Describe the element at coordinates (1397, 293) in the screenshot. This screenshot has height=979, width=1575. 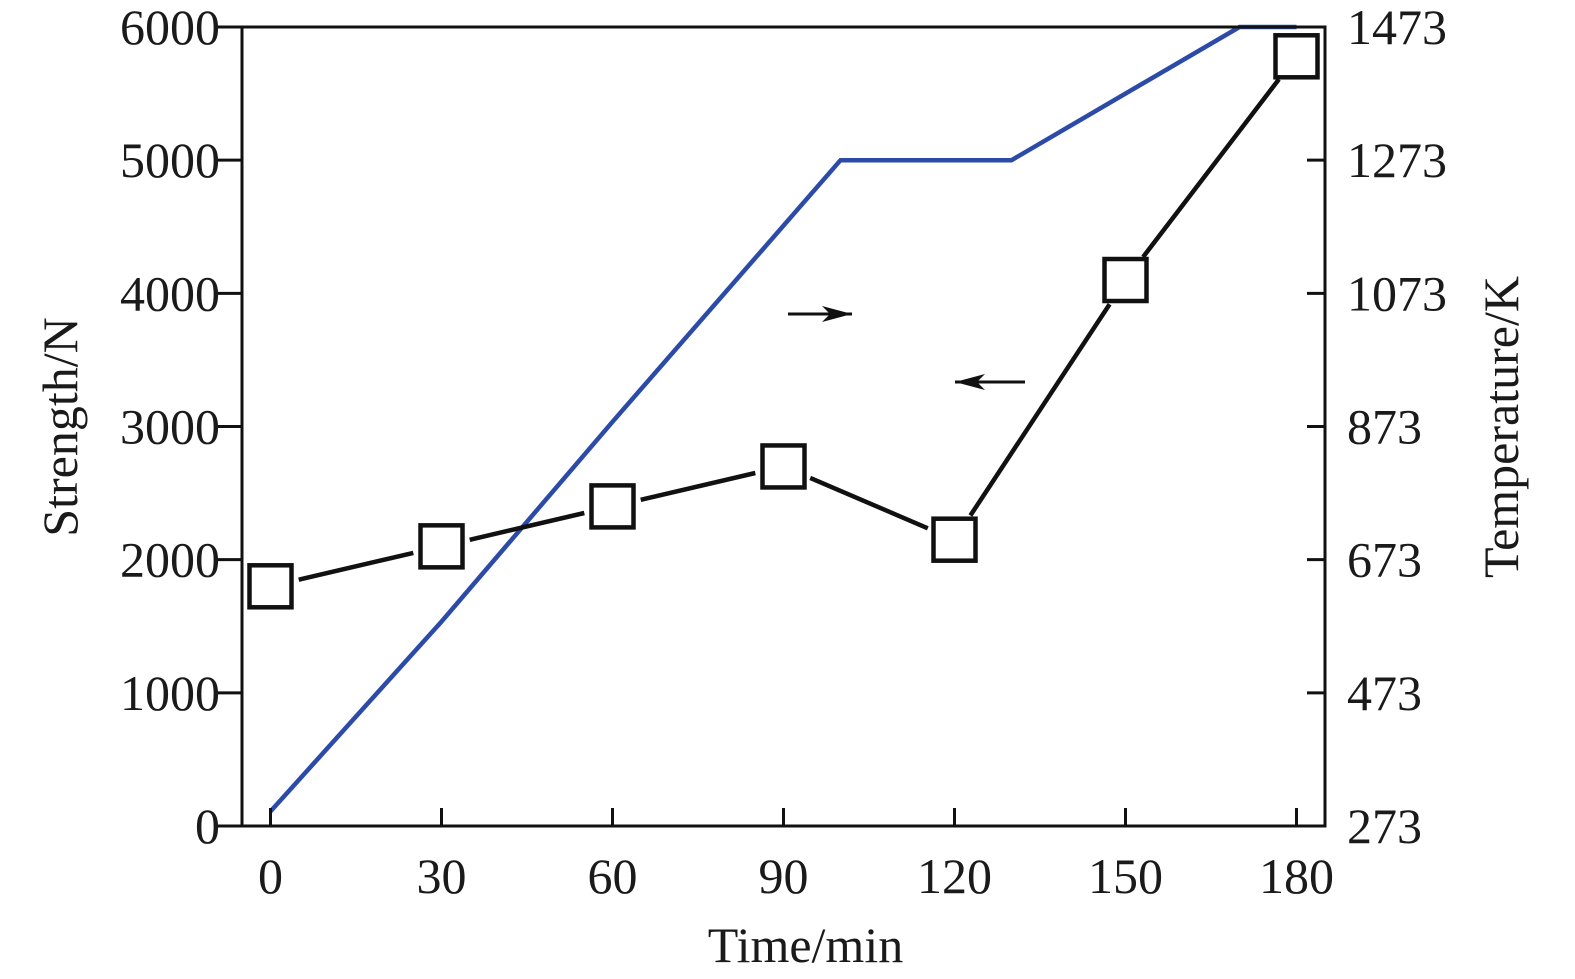
I see `y-right-tick-label: 1073` at that location.